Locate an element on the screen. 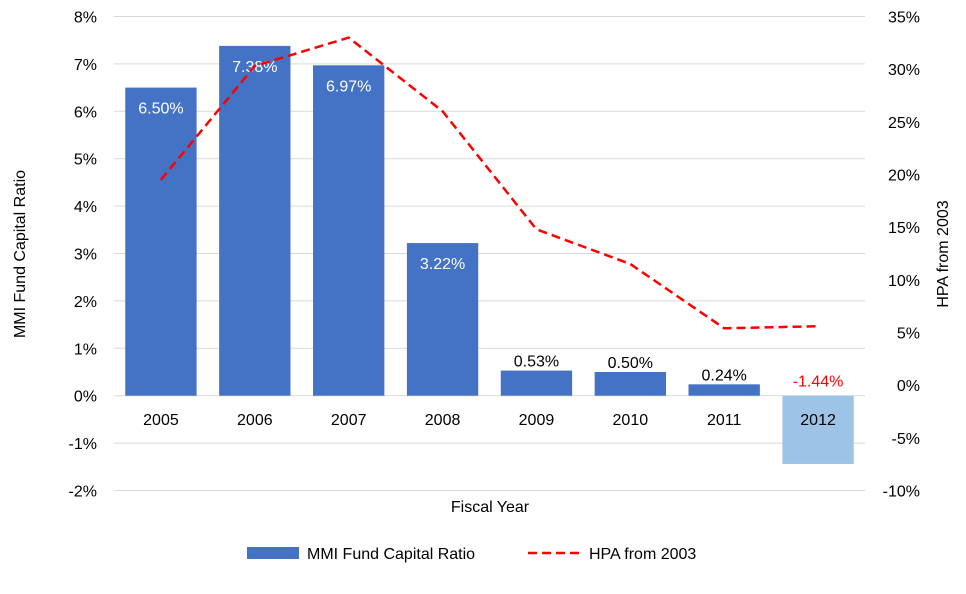 Image resolution: width=966 pixels, height=594 pixels. left-tick-label: 2% is located at coordinates (85, 302).